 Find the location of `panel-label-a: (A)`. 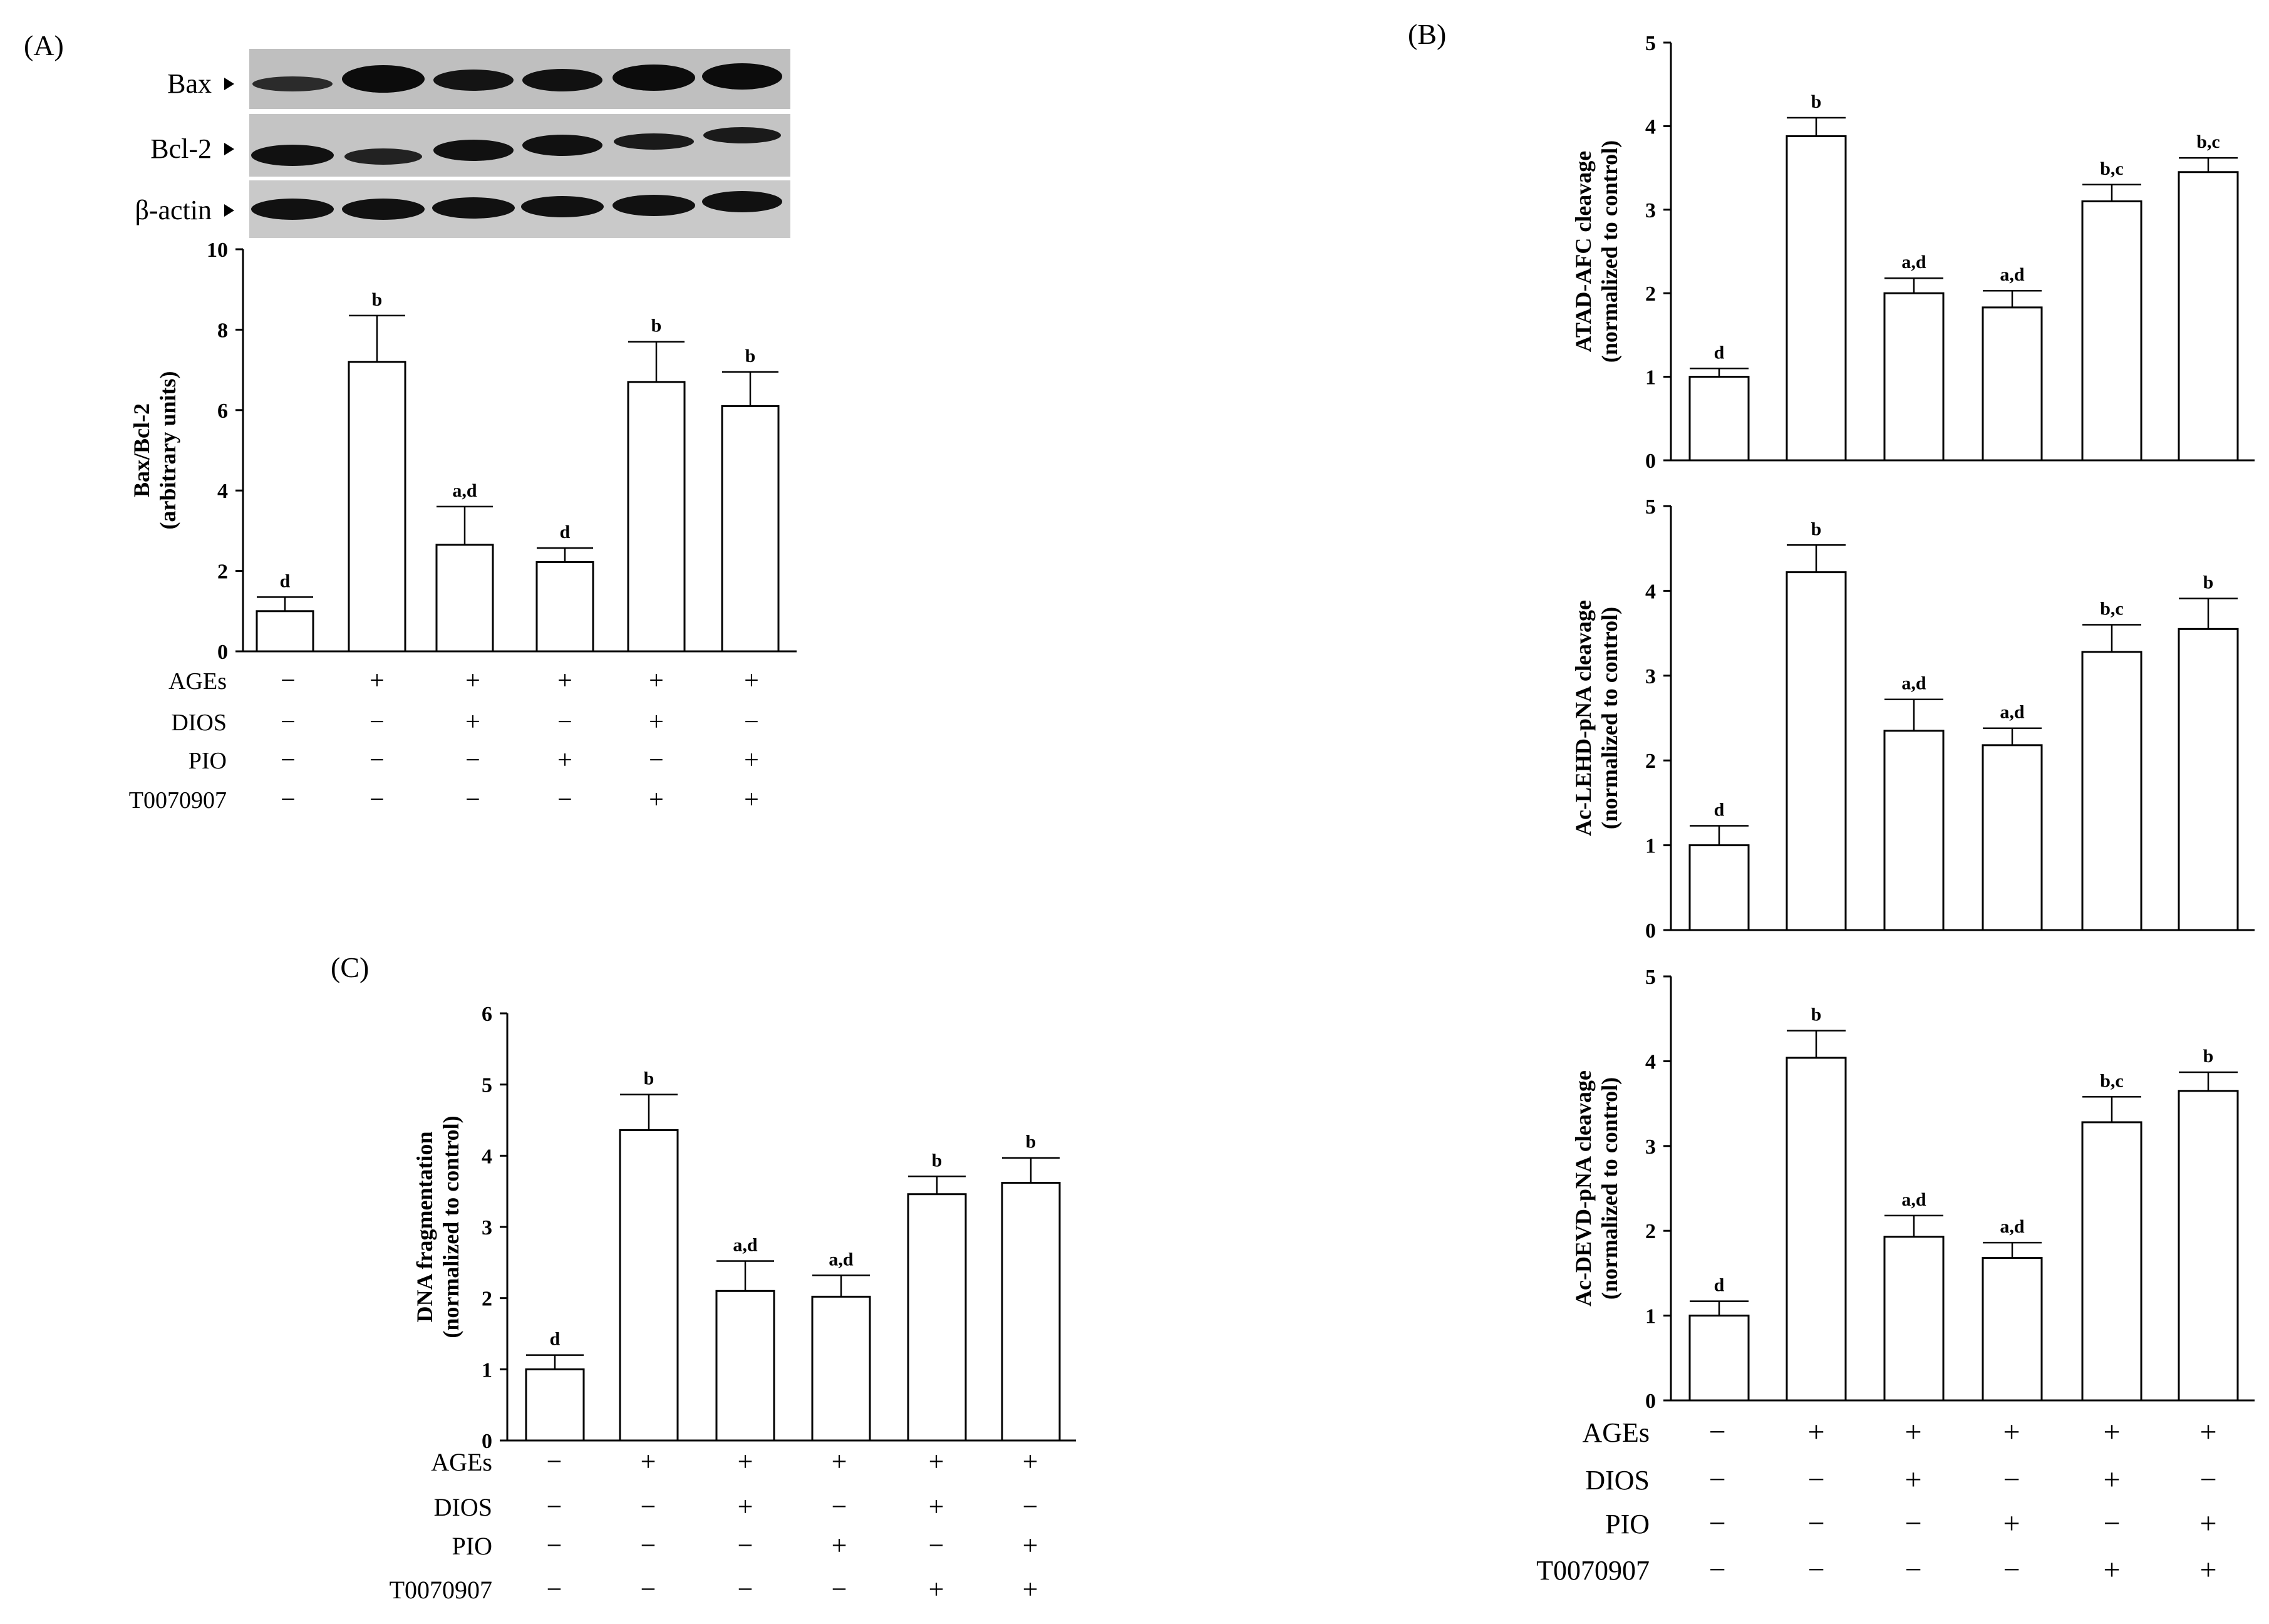

panel-label-a: (A) is located at coordinates (44, 45).